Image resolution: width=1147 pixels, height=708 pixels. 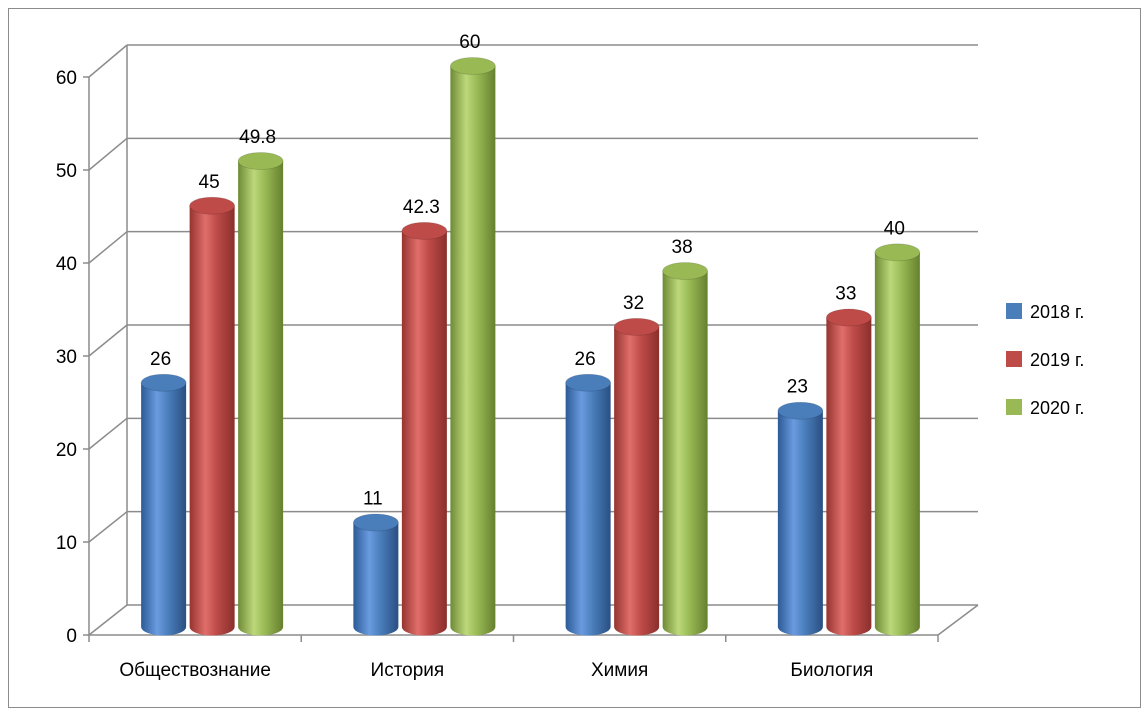 What do you see at coordinates (66, 543) in the screenshot?
I see `y-tick-label: 10` at bounding box center [66, 543].